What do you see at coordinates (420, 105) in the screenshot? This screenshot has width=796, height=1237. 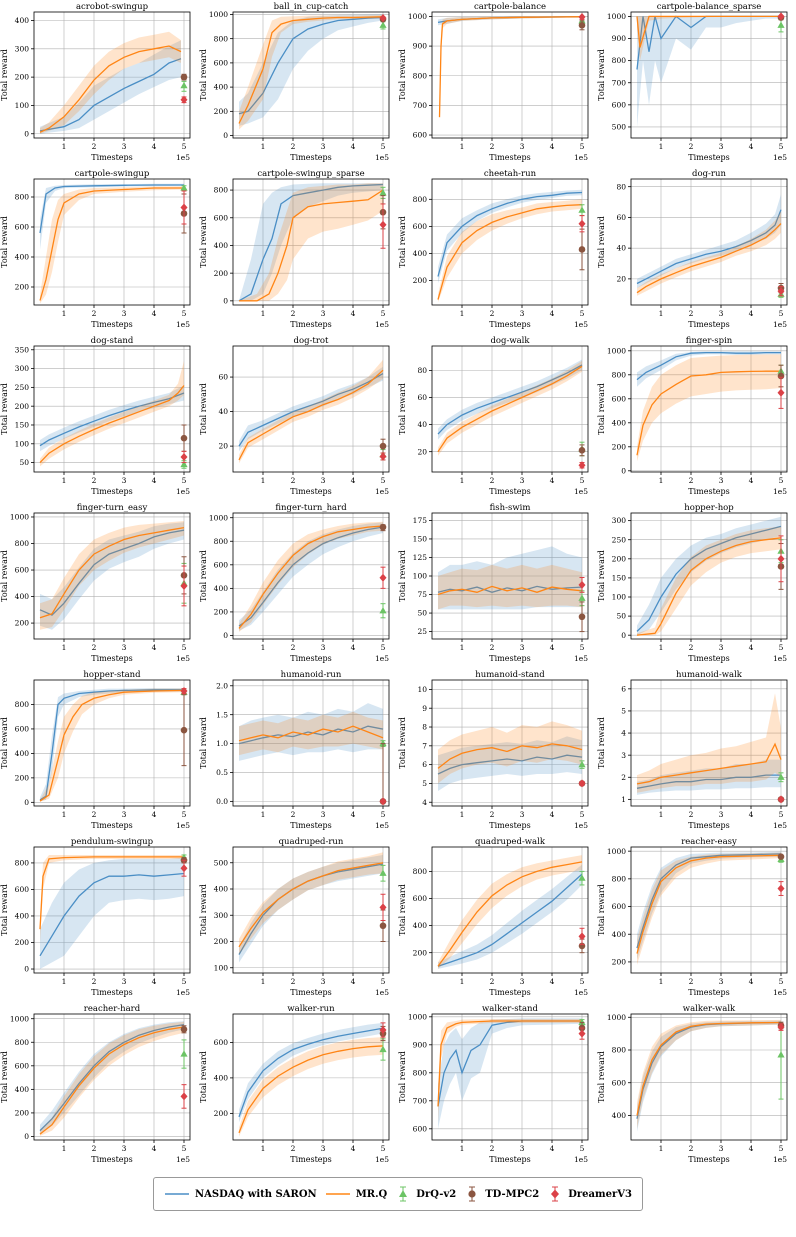 I see `y-tick-label: 700` at bounding box center [420, 105].